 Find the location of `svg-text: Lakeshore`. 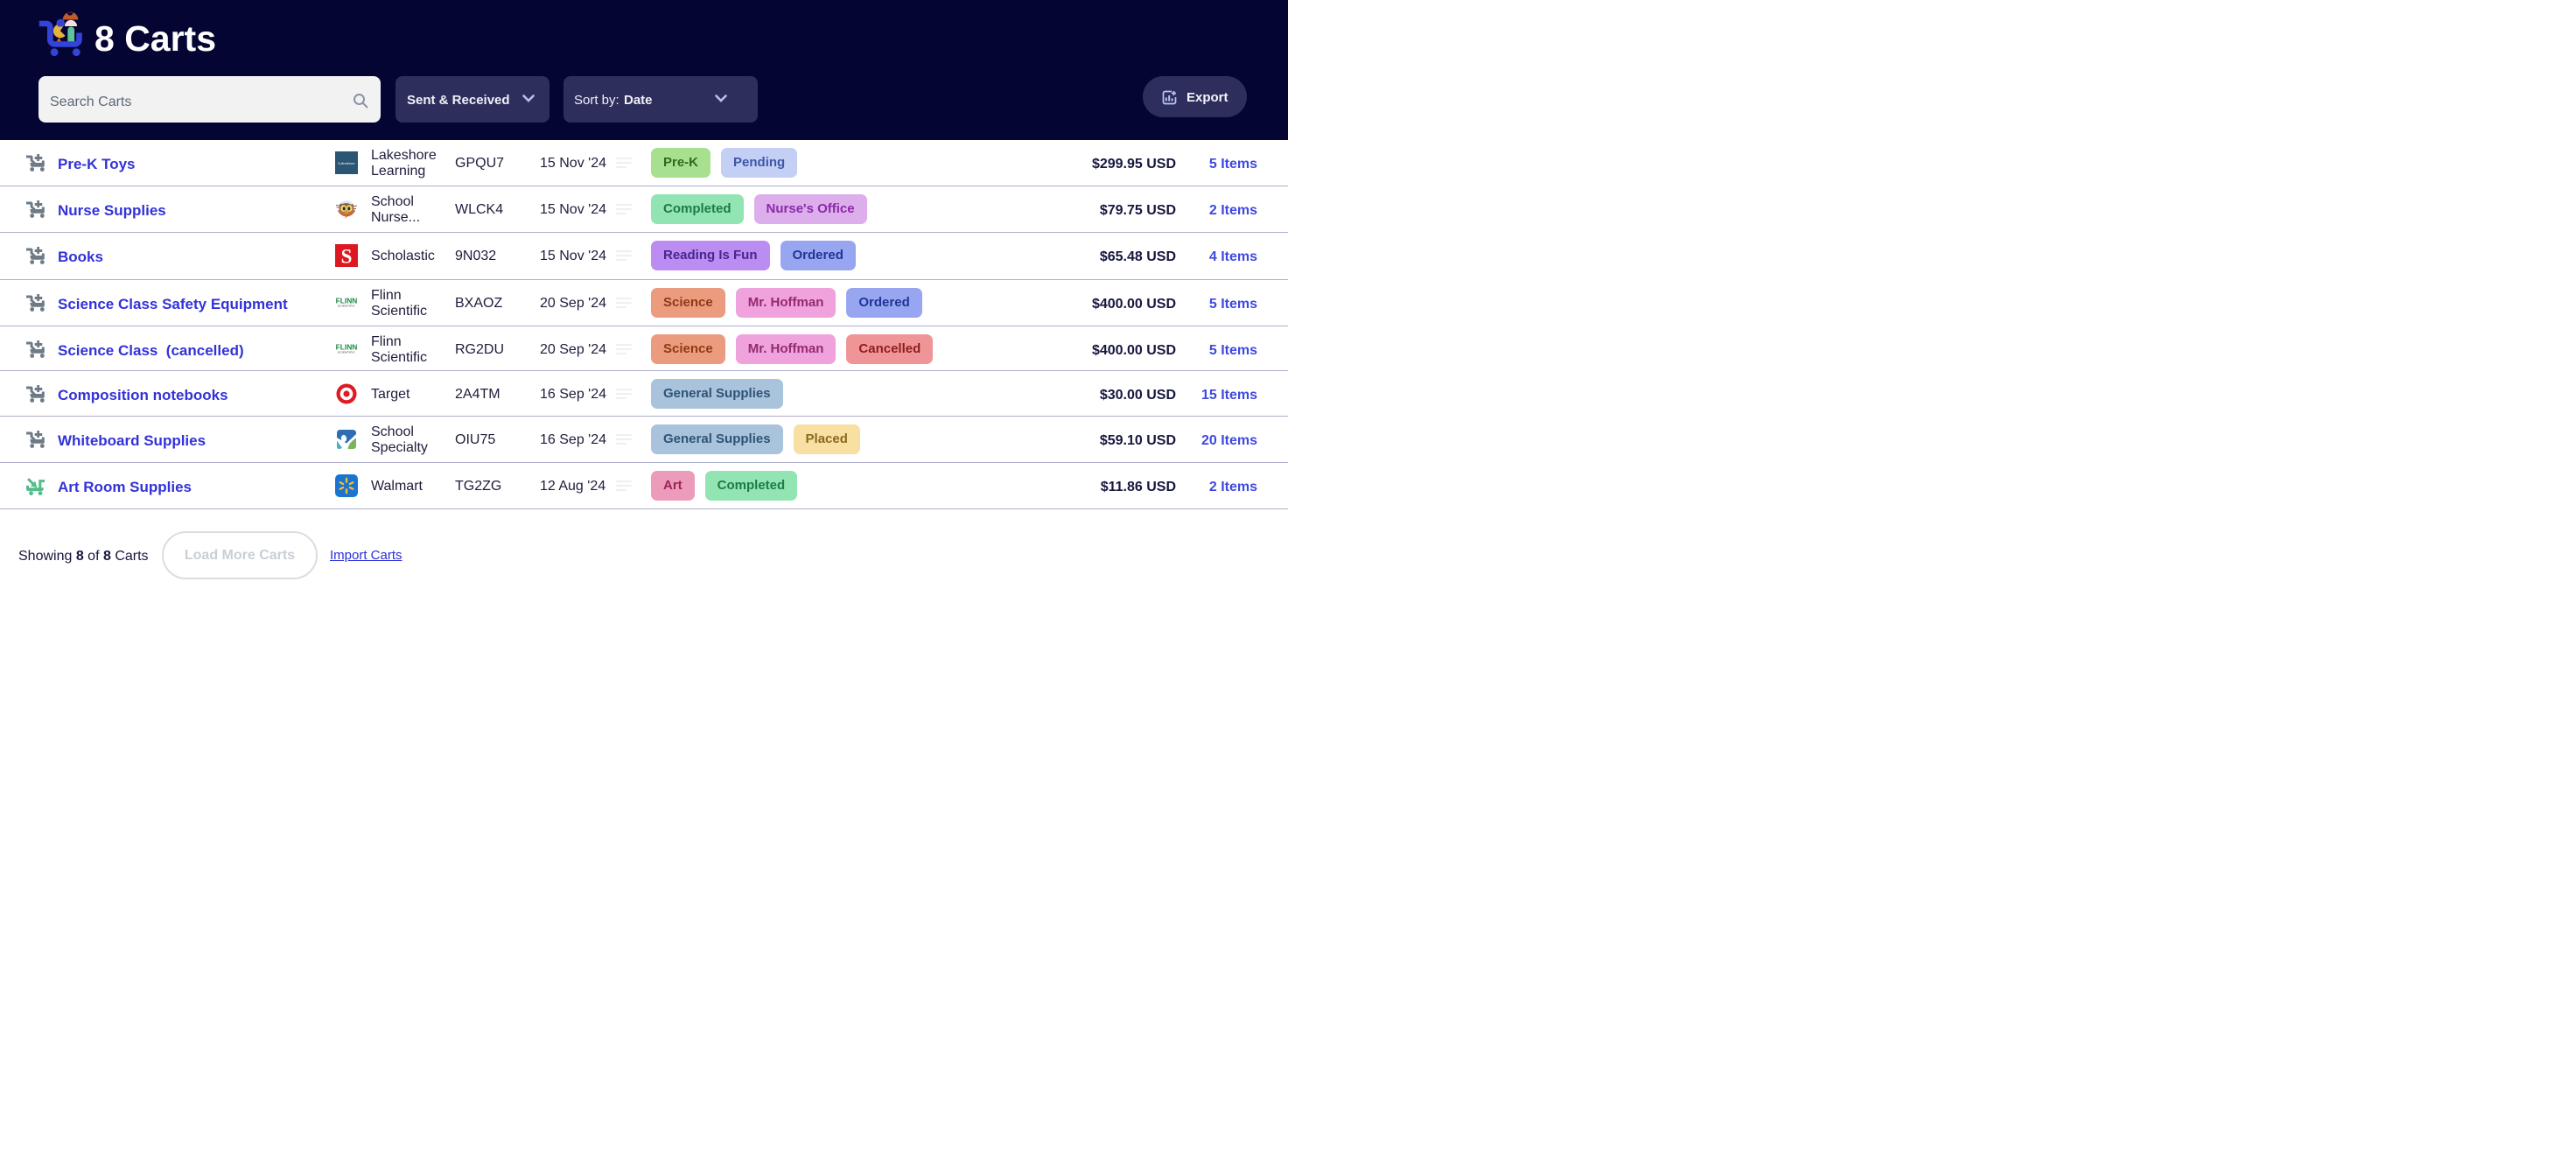

svg-text: Lakeshore is located at coordinates (346, 163).